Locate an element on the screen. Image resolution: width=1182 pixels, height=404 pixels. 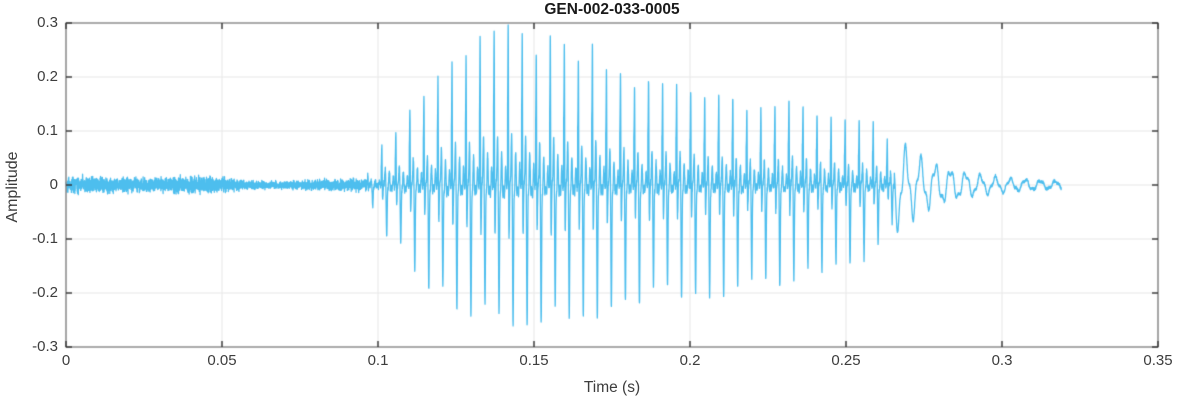
y-tick-label: 0 is located at coordinates (53, 184).